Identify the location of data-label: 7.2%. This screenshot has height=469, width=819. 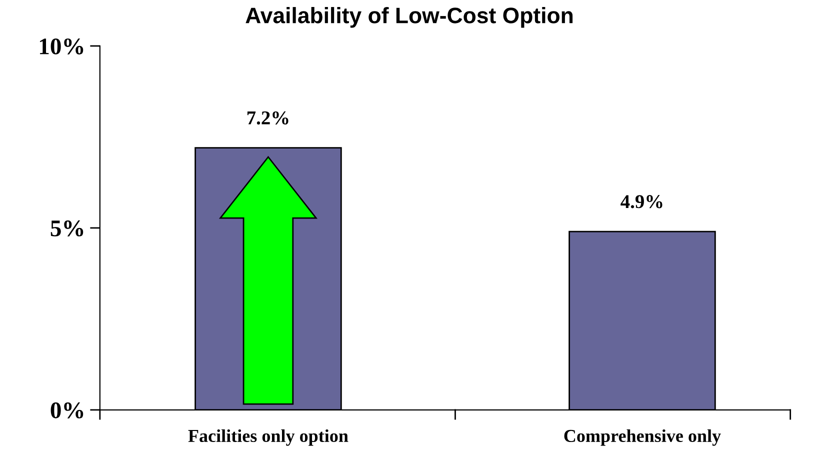
(267, 118).